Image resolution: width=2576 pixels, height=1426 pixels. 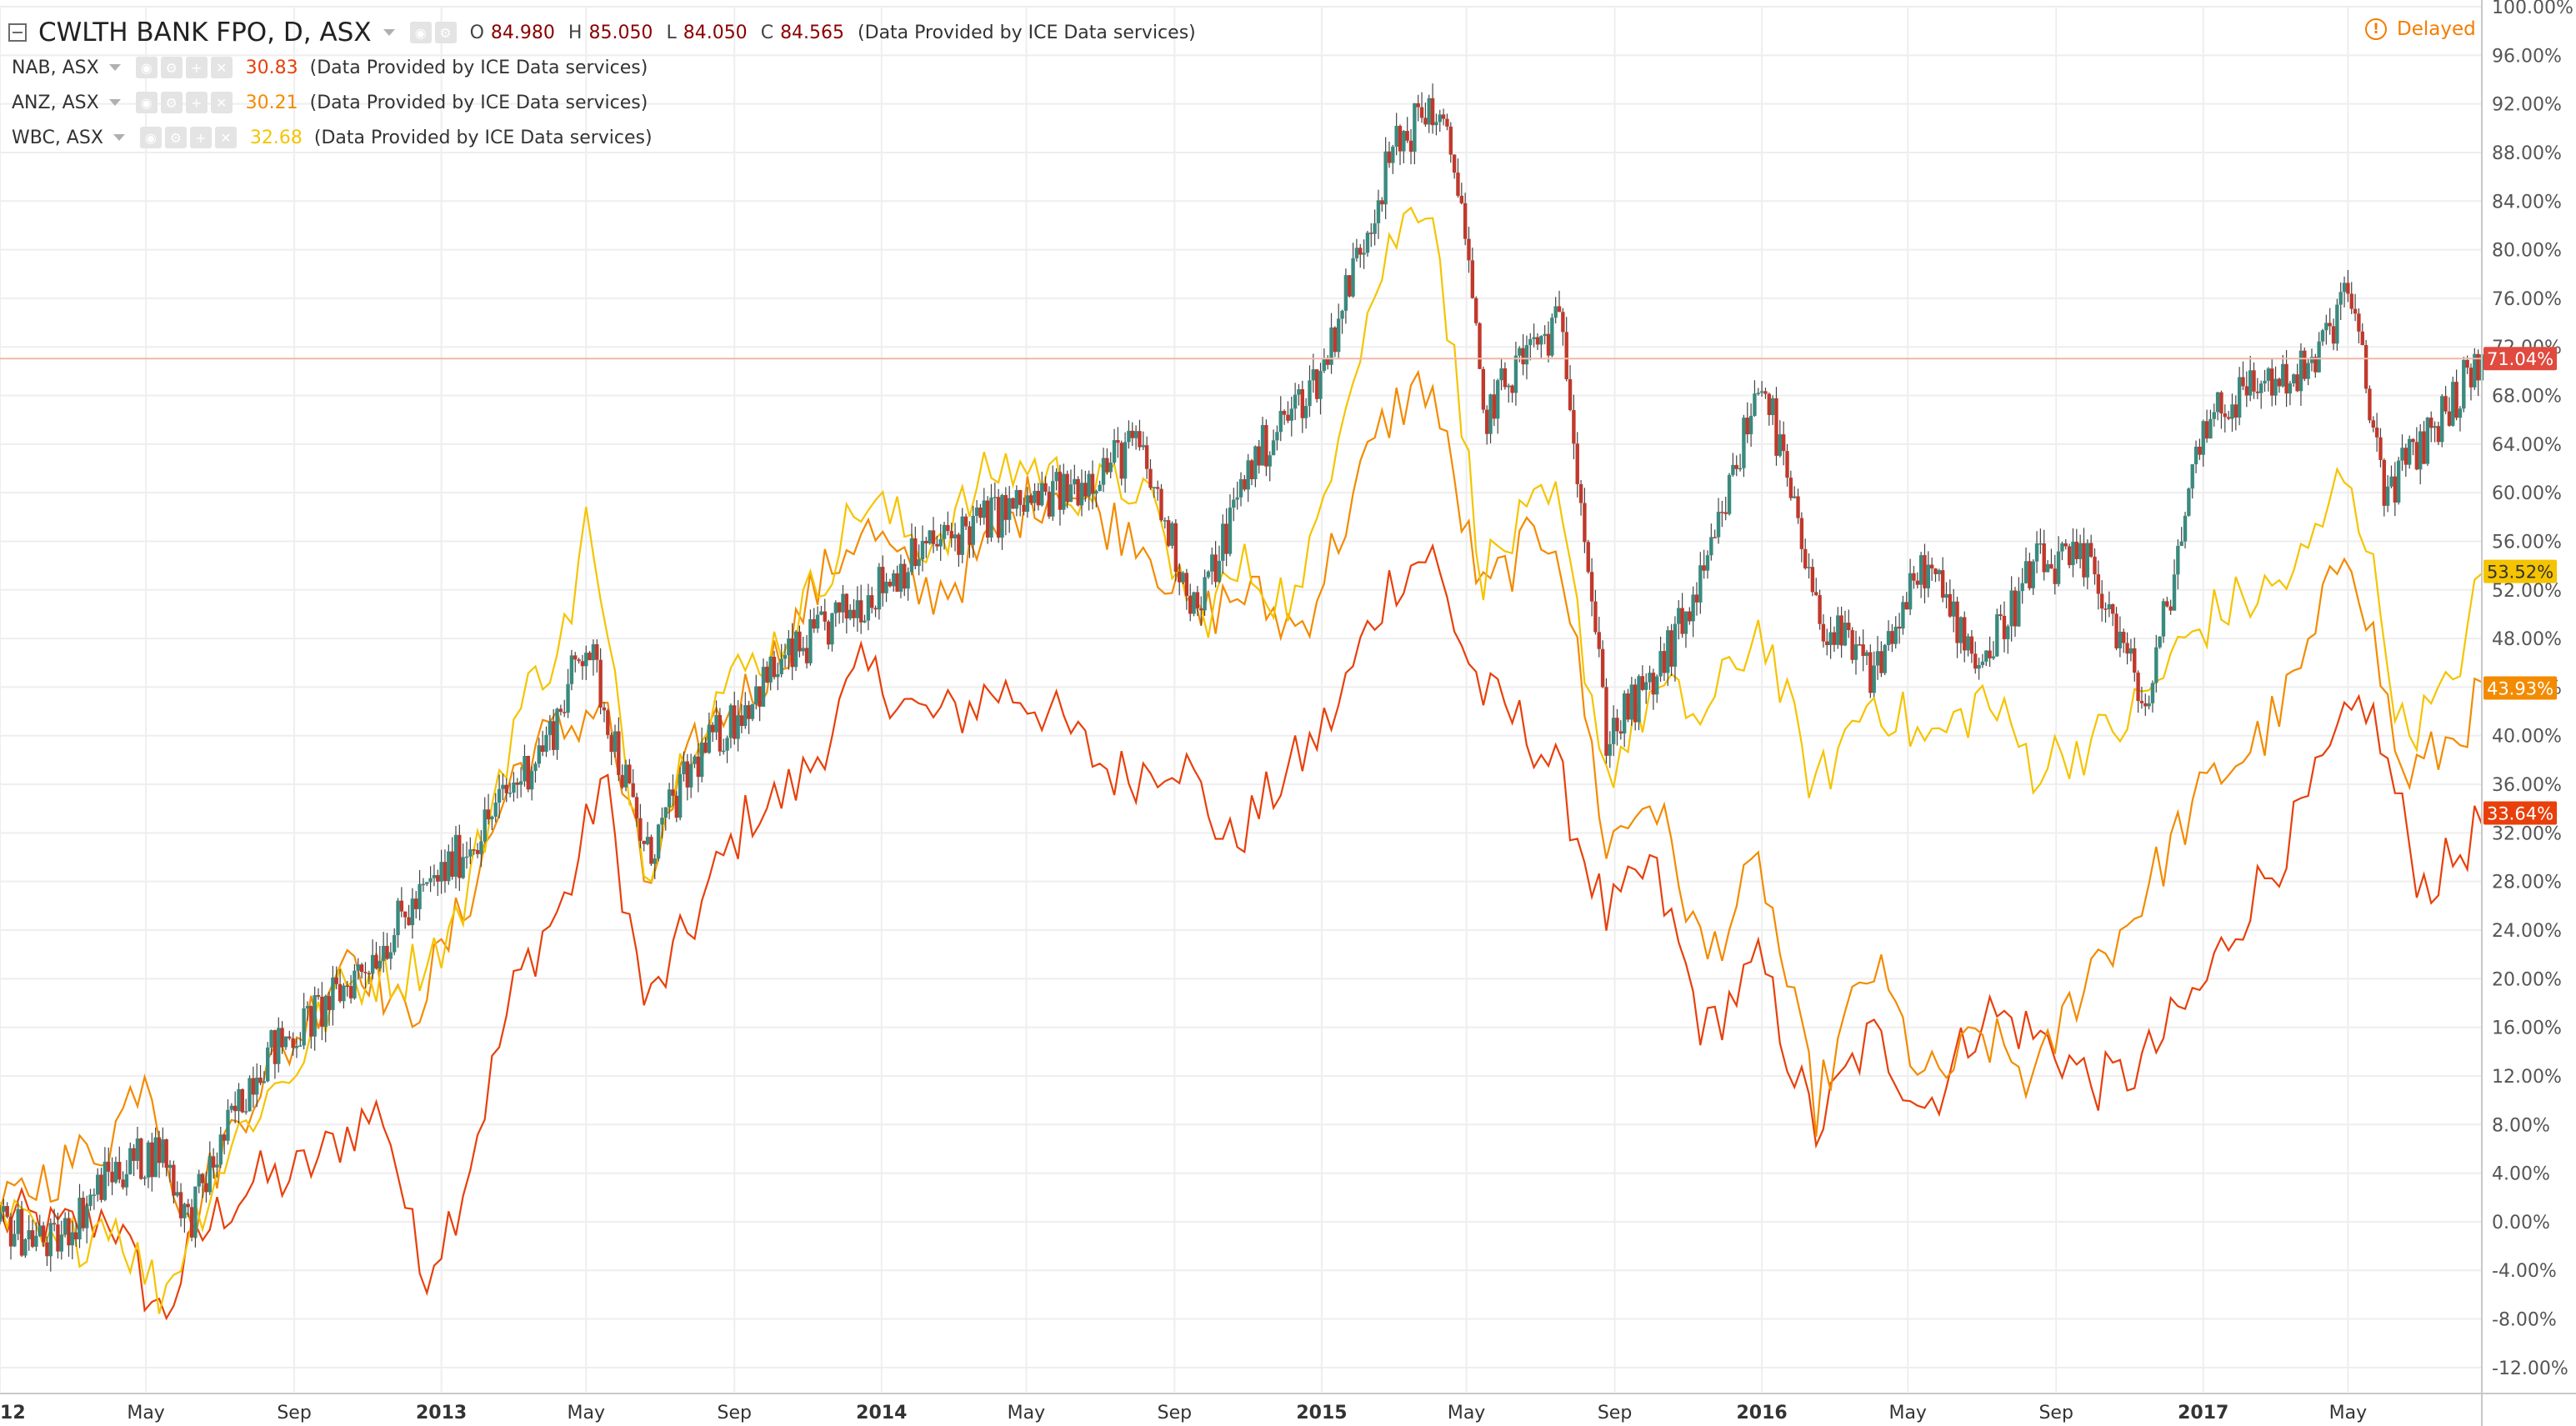 I want to click on close-label: C, so click(x=767, y=33).